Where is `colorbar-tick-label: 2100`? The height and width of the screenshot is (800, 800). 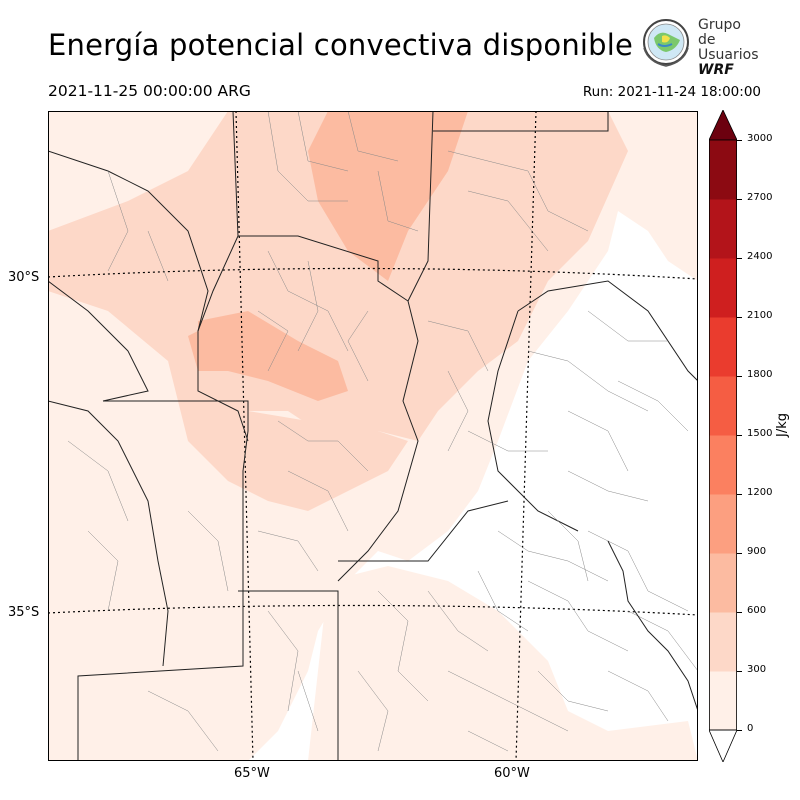 colorbar-tick-label: 2100 is located at coordinates (760, 315).